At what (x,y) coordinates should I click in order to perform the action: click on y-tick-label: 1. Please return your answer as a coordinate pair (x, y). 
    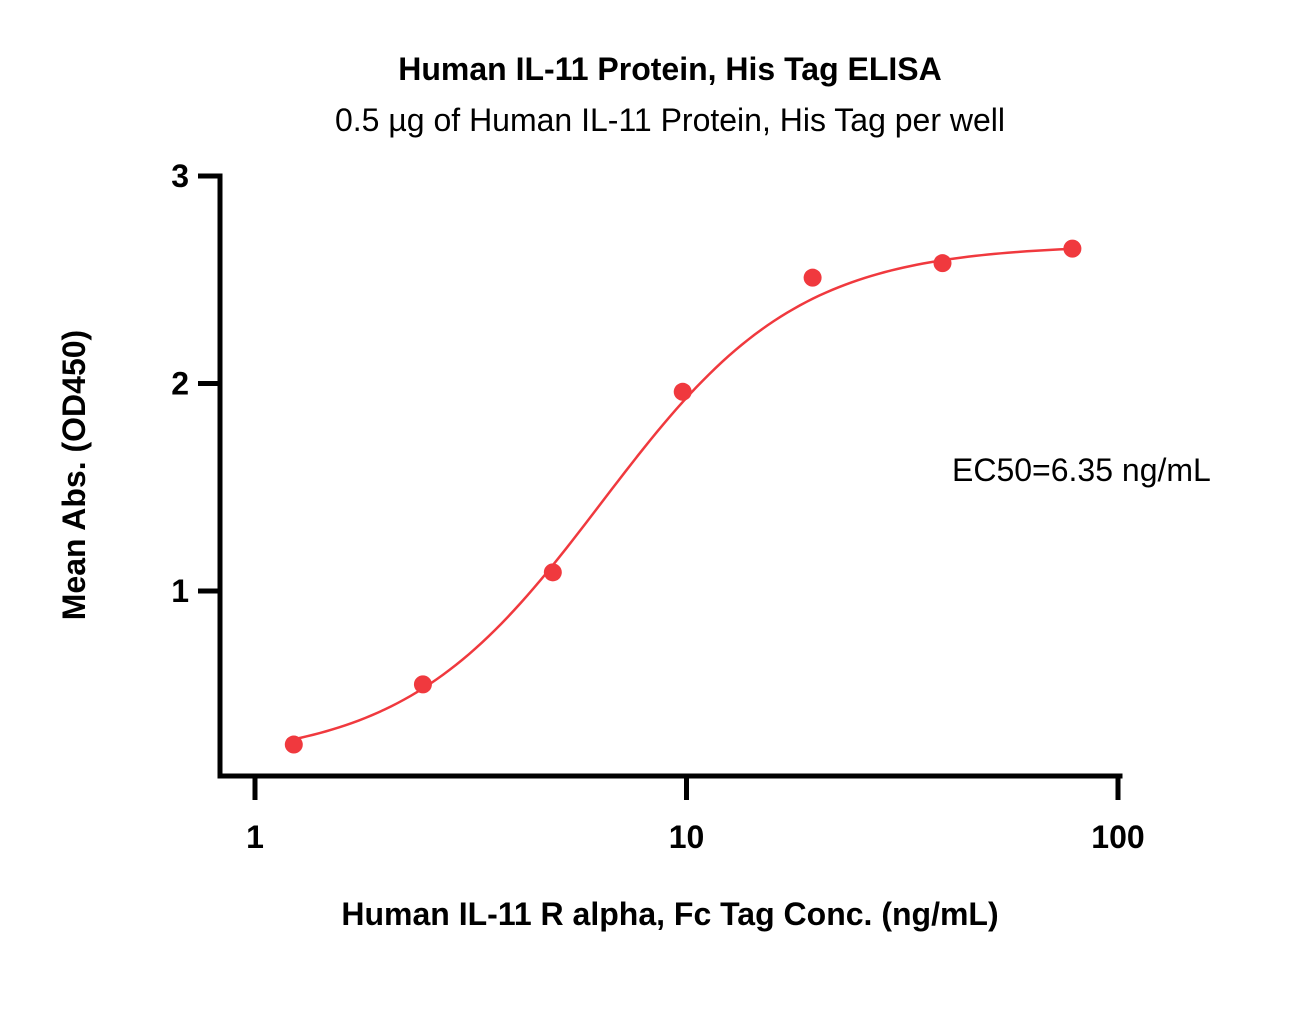
    Looking at the image, I should click on (180, 591).